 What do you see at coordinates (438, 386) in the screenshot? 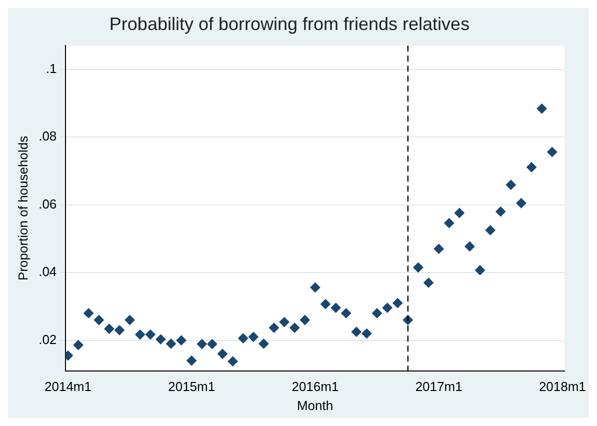
I see `x-tick-label: 2017m1` at bounding box center [438, 386].